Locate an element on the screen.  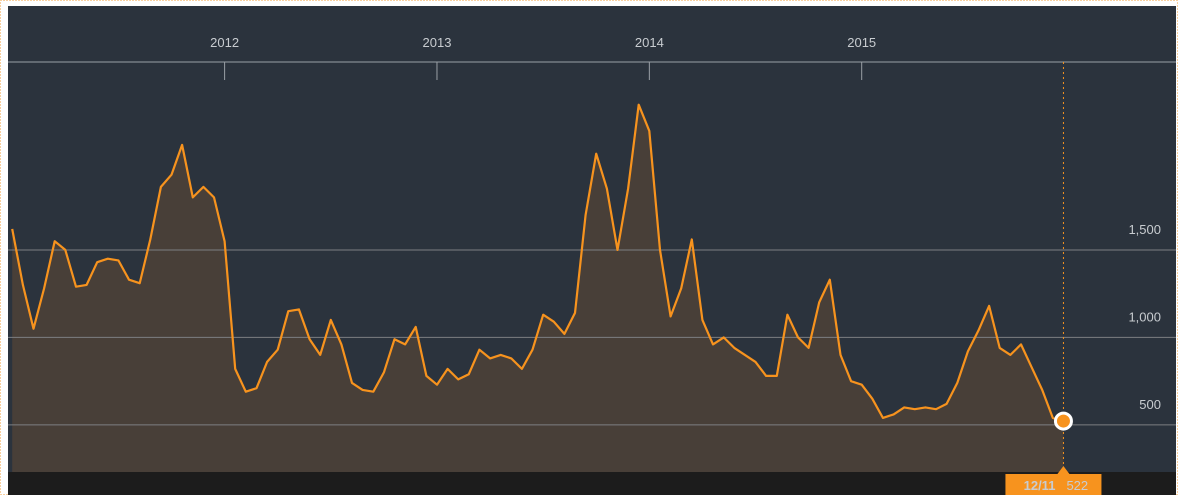
tooltip-date: 12/11 is located at coordinates (1040, 485).